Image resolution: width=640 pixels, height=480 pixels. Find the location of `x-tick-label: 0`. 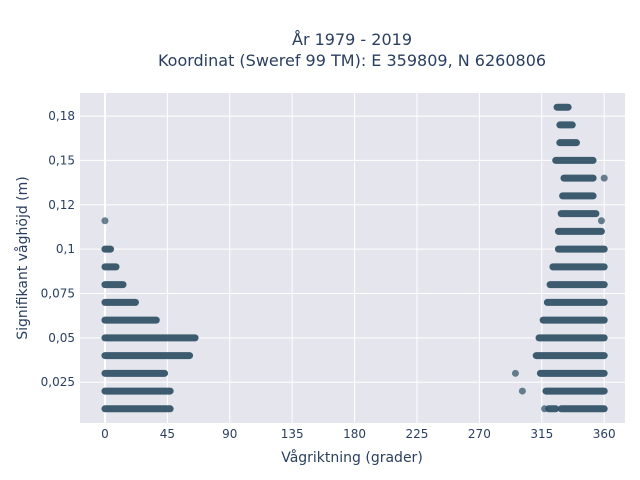

x-tick-label: 0 is located at coordinates (105, 434).